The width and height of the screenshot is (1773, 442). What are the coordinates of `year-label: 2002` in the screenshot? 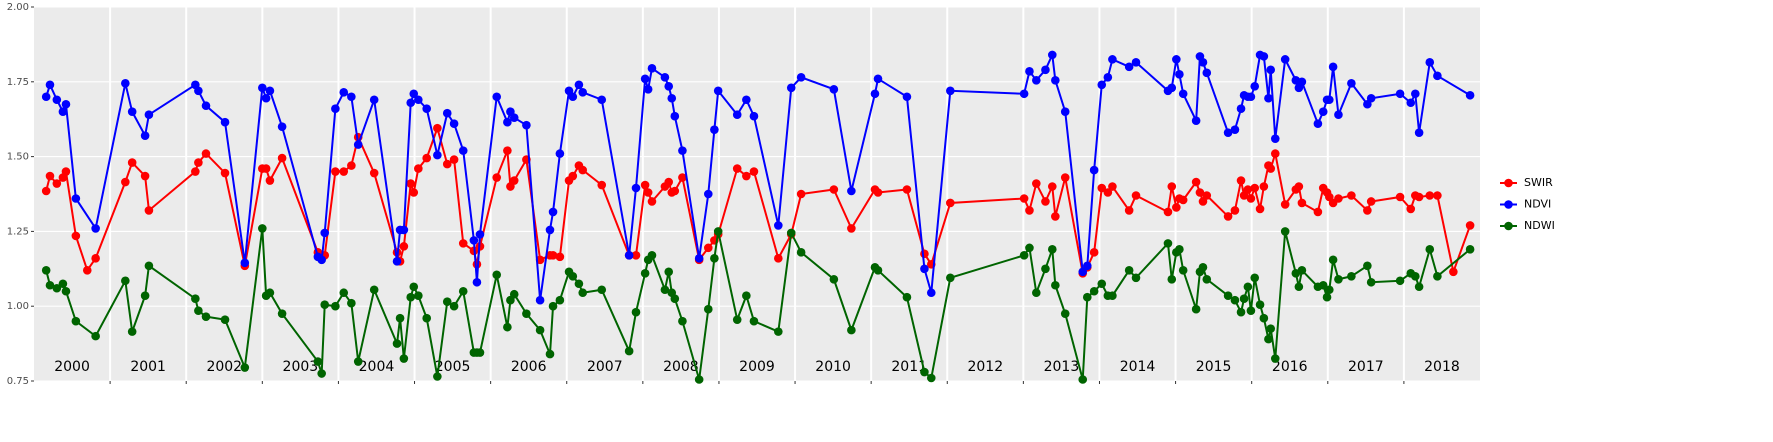 It's located at (224, 367).